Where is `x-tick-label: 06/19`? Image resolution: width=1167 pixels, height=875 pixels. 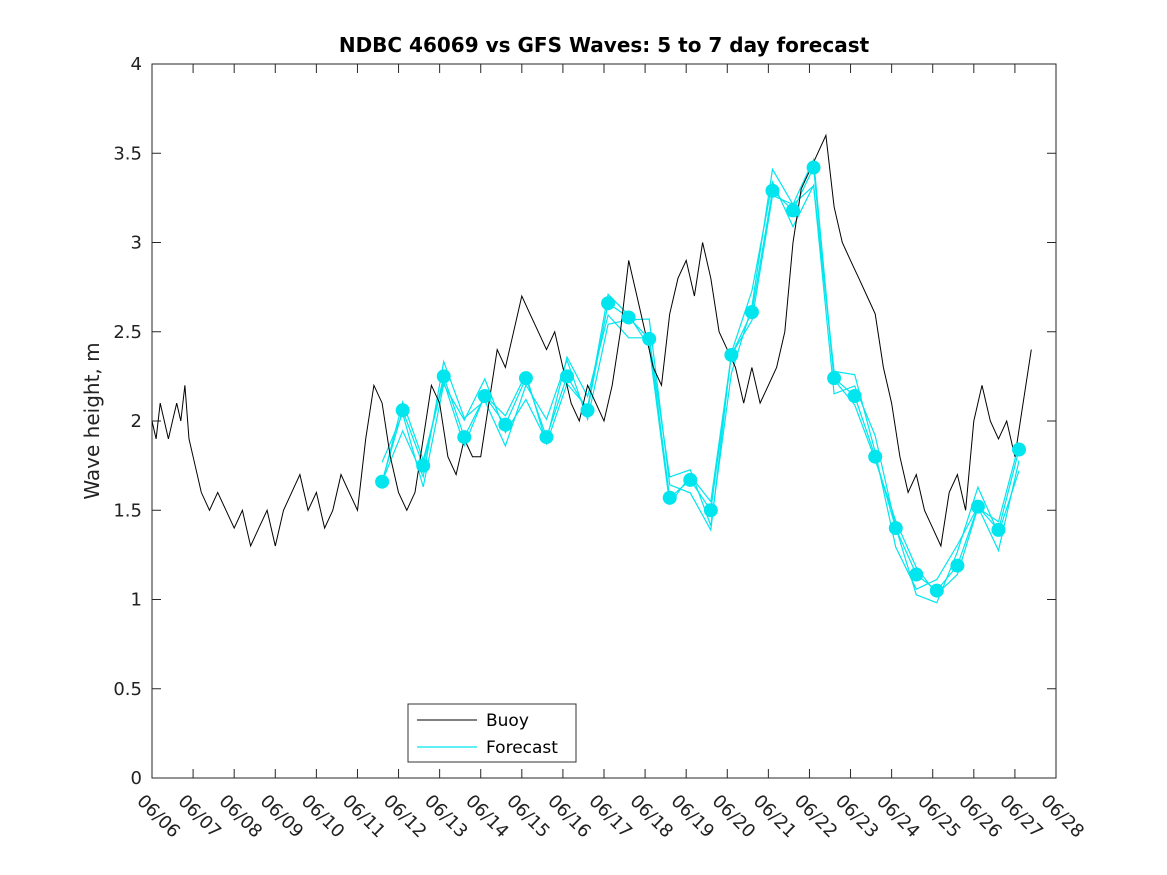
x-tick-label: 06/19 is located at coordinates (693, 817).